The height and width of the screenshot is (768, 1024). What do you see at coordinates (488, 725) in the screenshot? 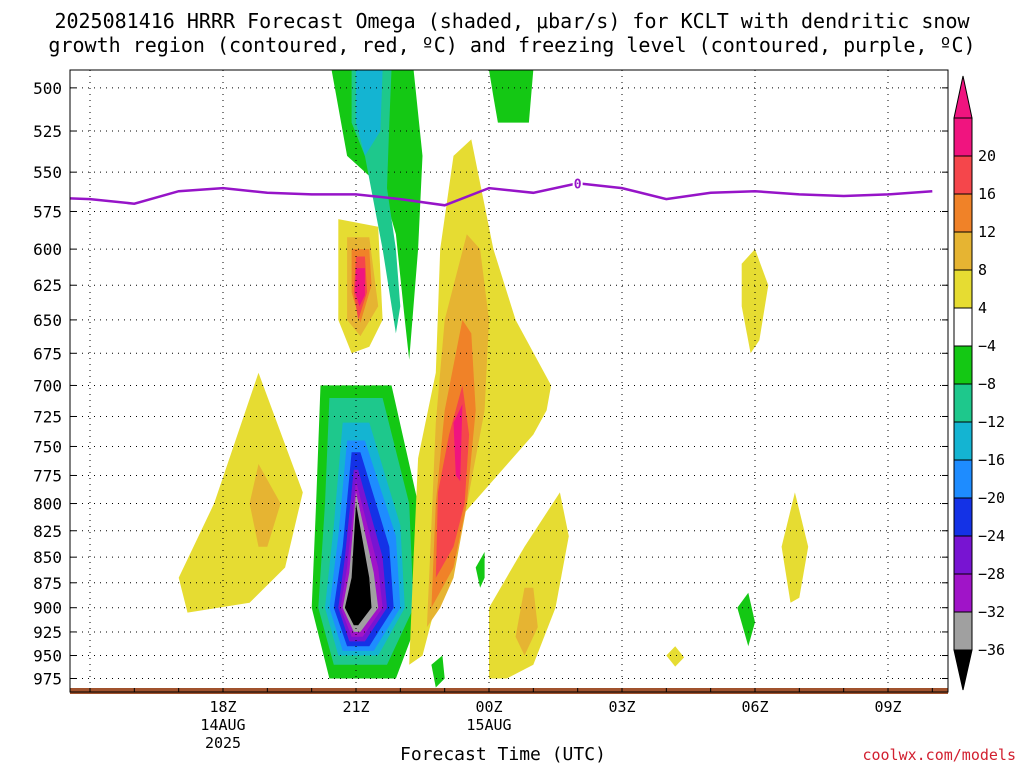
I see `x-tick-date: 15AUG` at bounding box center [488, 725].